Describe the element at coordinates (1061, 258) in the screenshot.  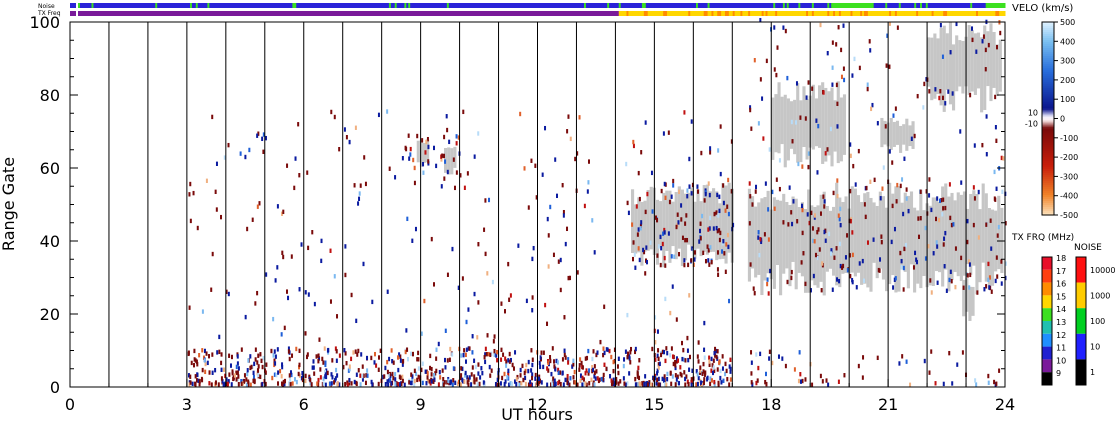
I see `frequency-colorbar-label: 18` at that location.